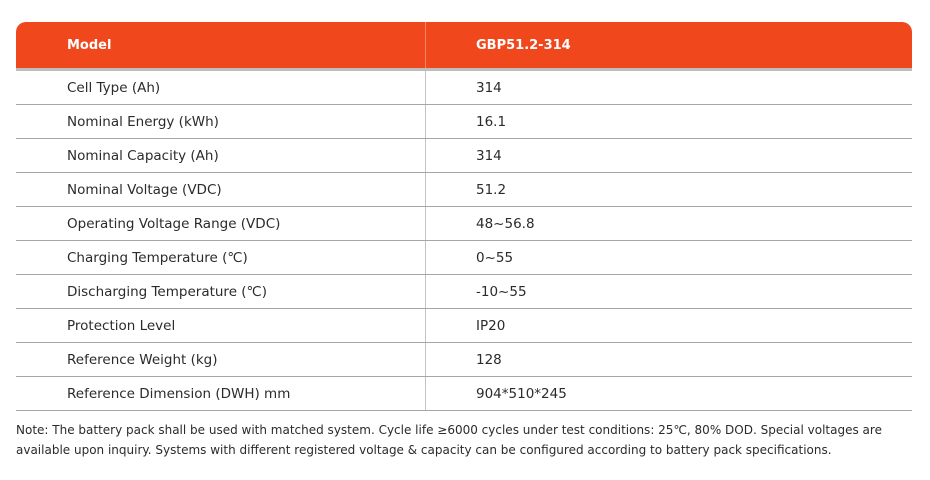 This screenshot has height=480, width=930. Describe the element at coordinates (143, 121) in the screenshot. I see `row-label: Nominal Energy (kWh)` at that location.